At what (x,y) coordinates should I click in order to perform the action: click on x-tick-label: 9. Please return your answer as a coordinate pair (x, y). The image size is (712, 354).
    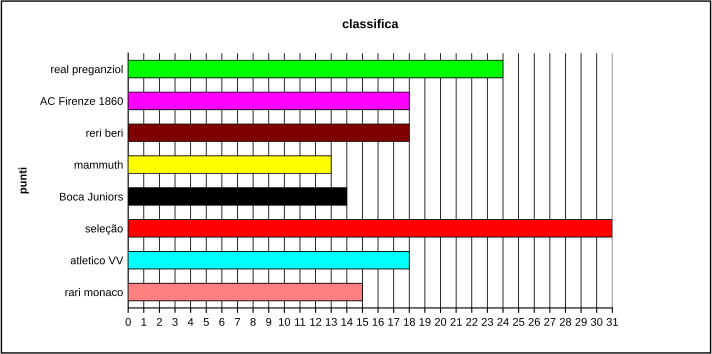
    Looking at the image, I should click on (269, 322).